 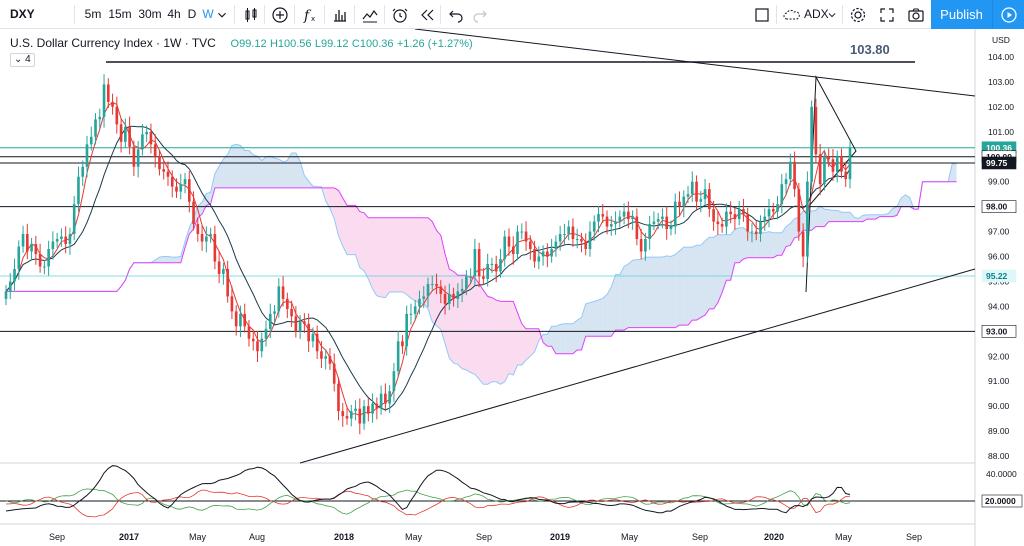 I want to click on add-compare-icon, so click(x=280, y=14).